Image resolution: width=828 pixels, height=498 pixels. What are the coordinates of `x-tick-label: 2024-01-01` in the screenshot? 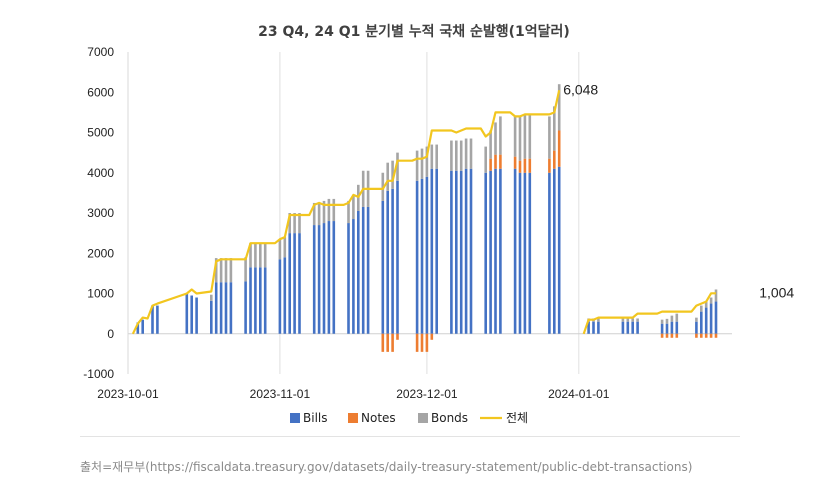 It's located at (579, 394).